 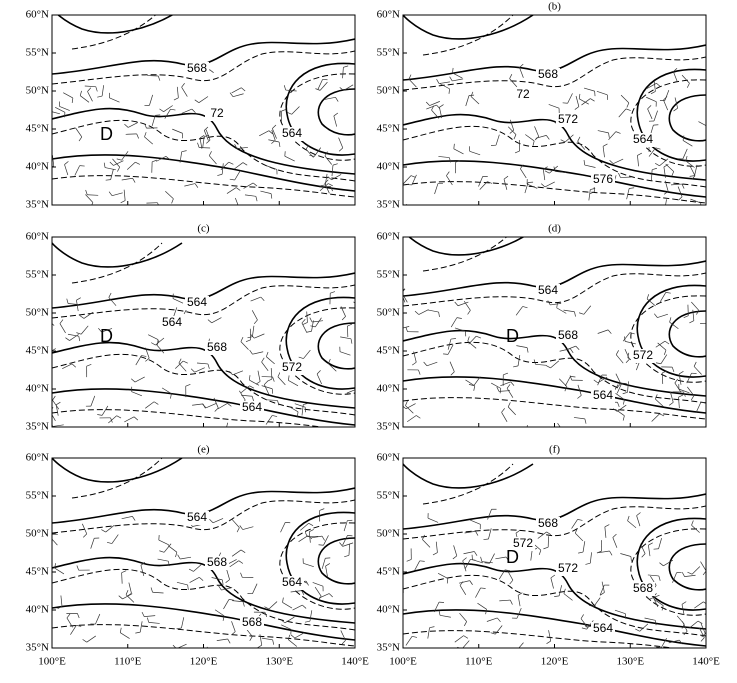 I want to click on y-tick-label: 35°N, so click(x=388, y=648).